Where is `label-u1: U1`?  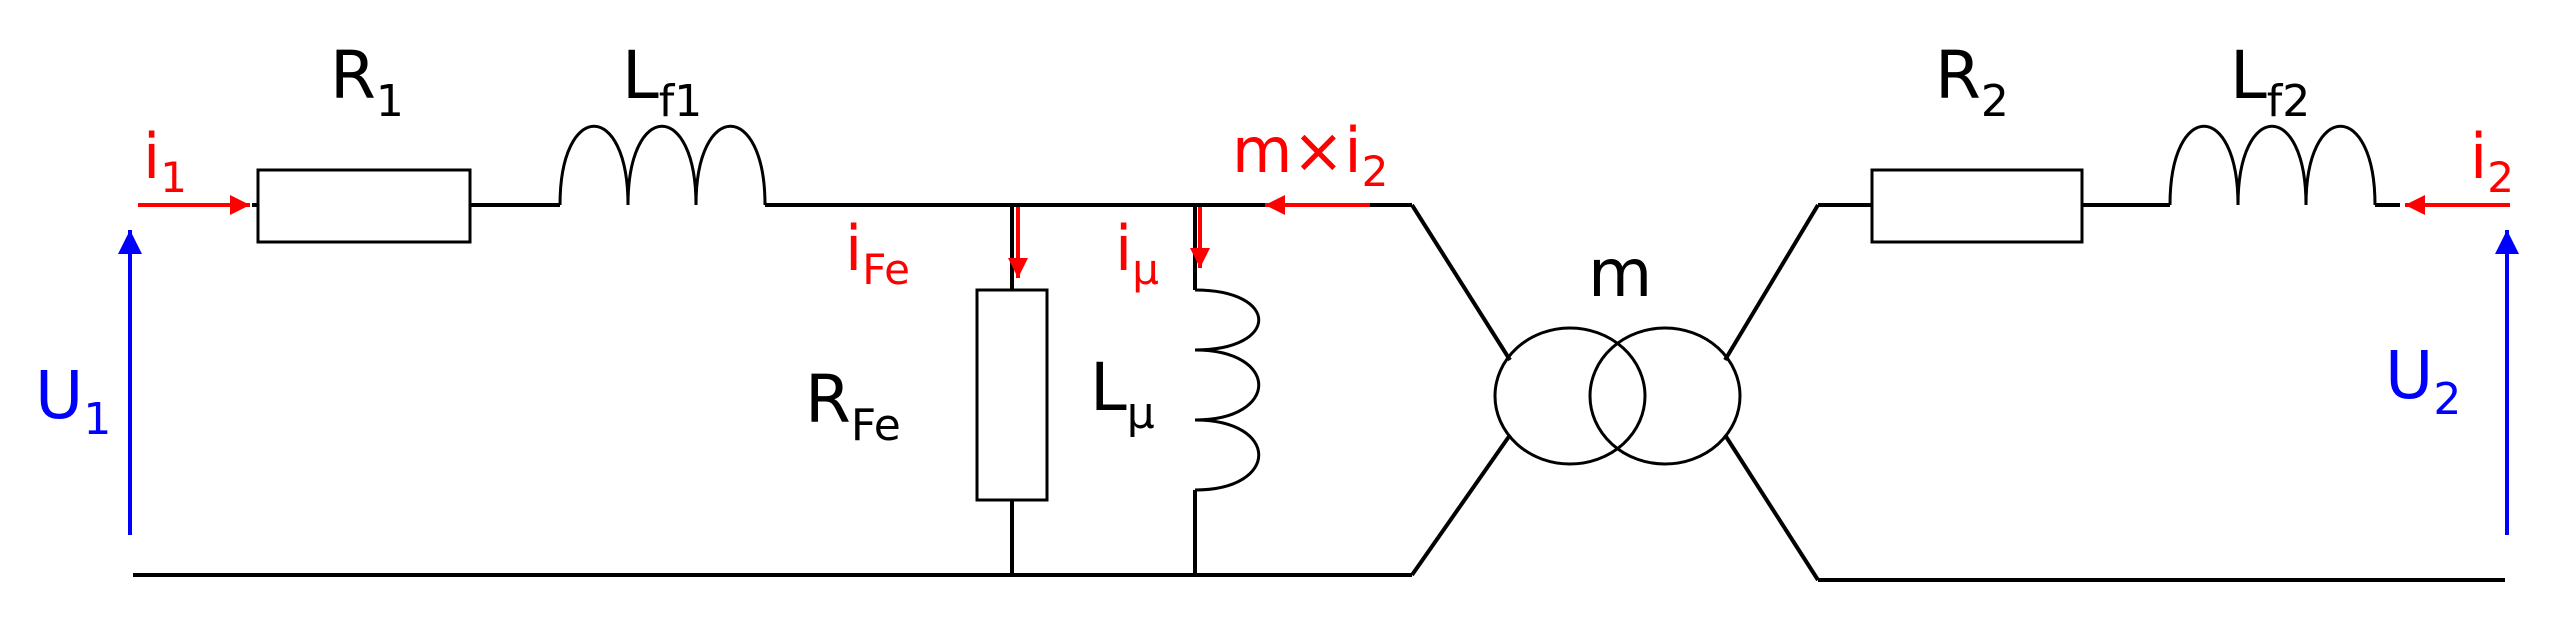 label-u1: U1 is located at coordinates (73, 401).